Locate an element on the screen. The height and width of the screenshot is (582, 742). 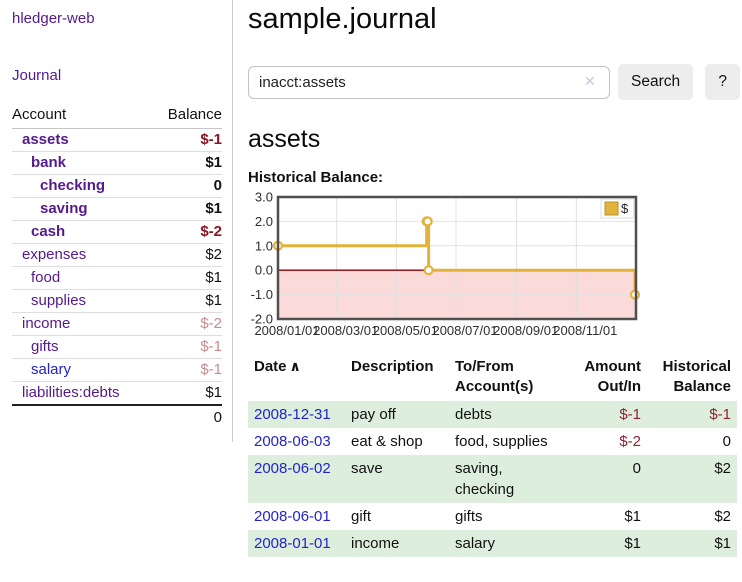
account-link-expenses: expenses is located at coordinates (54, 254).